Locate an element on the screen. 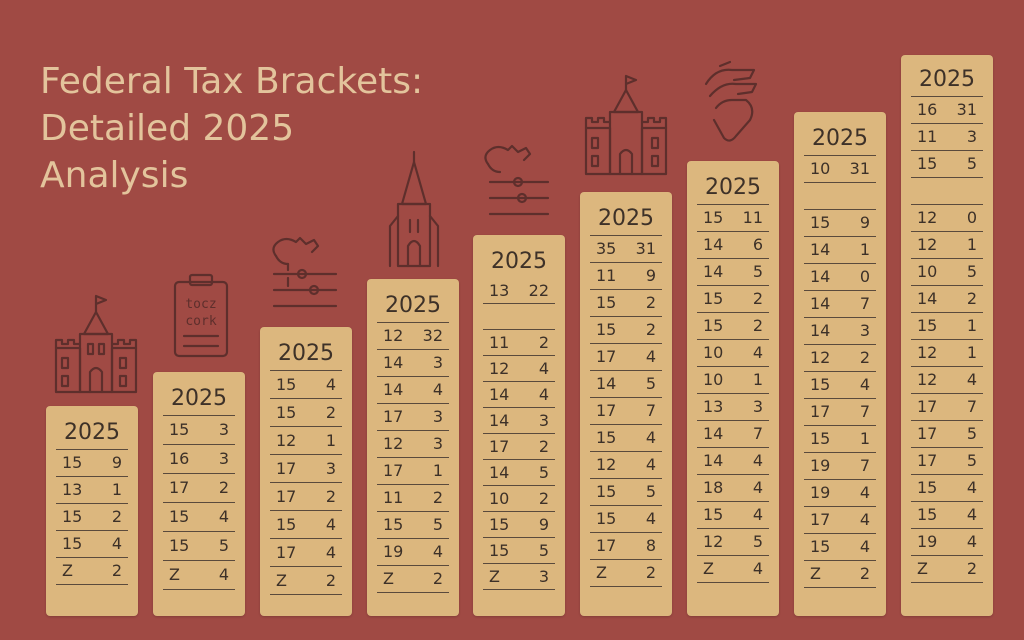  table-row: 12 4 is located at coordinates (519, 369).